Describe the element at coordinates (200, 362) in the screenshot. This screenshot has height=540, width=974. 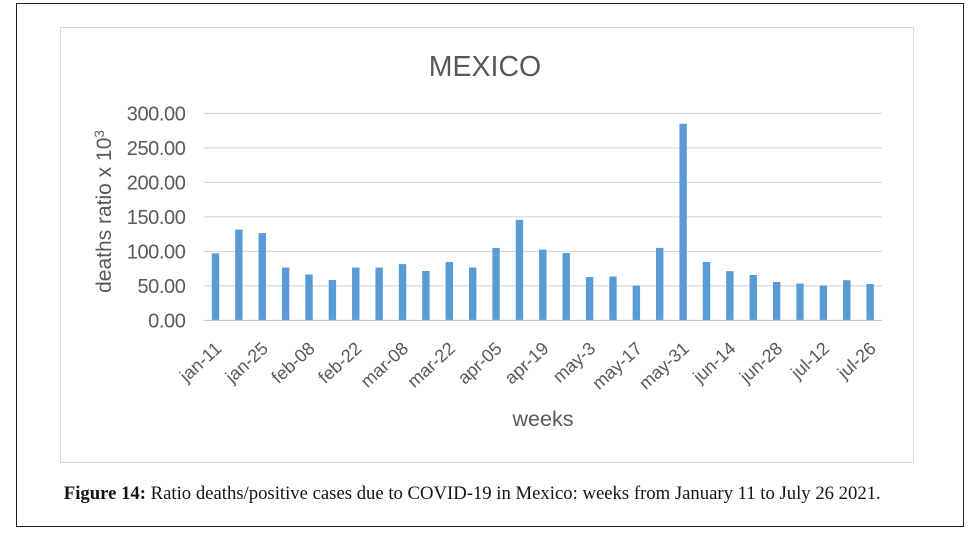
I see `svg-text: jan-11` at that location.